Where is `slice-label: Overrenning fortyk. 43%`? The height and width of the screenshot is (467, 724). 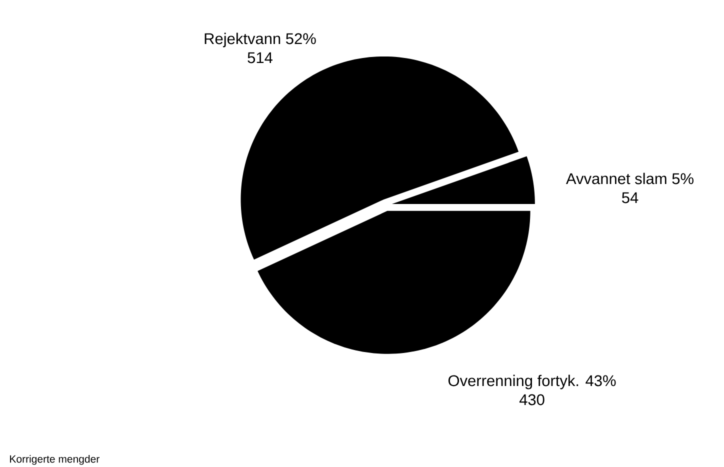
slice-label: Overrenning fortyk. 43% is located at coordinates (532, 382).